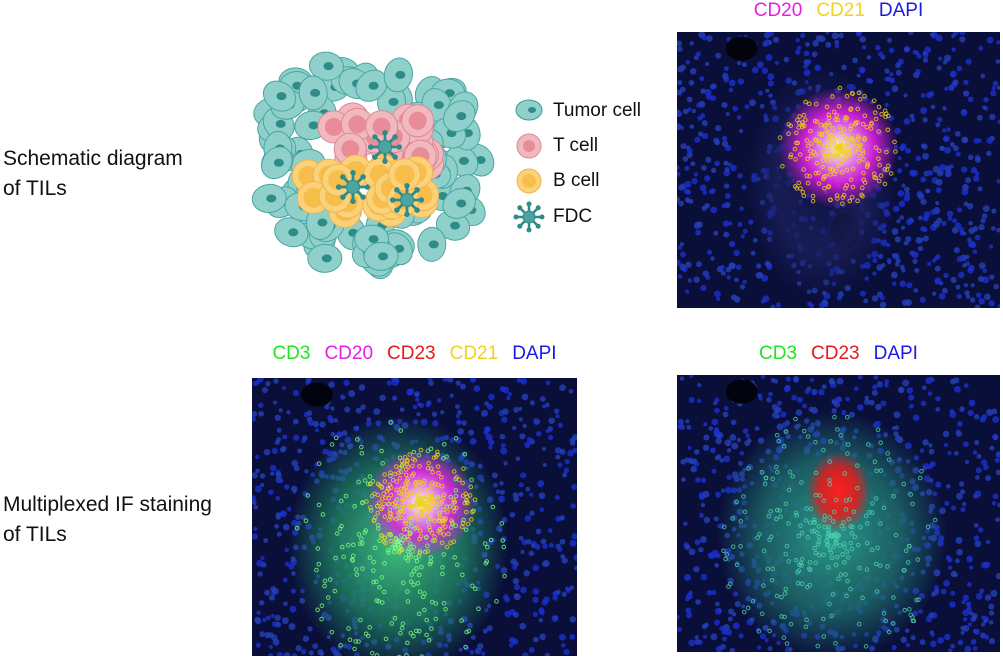  I want to click on fdc-tip, so click(399, 147).